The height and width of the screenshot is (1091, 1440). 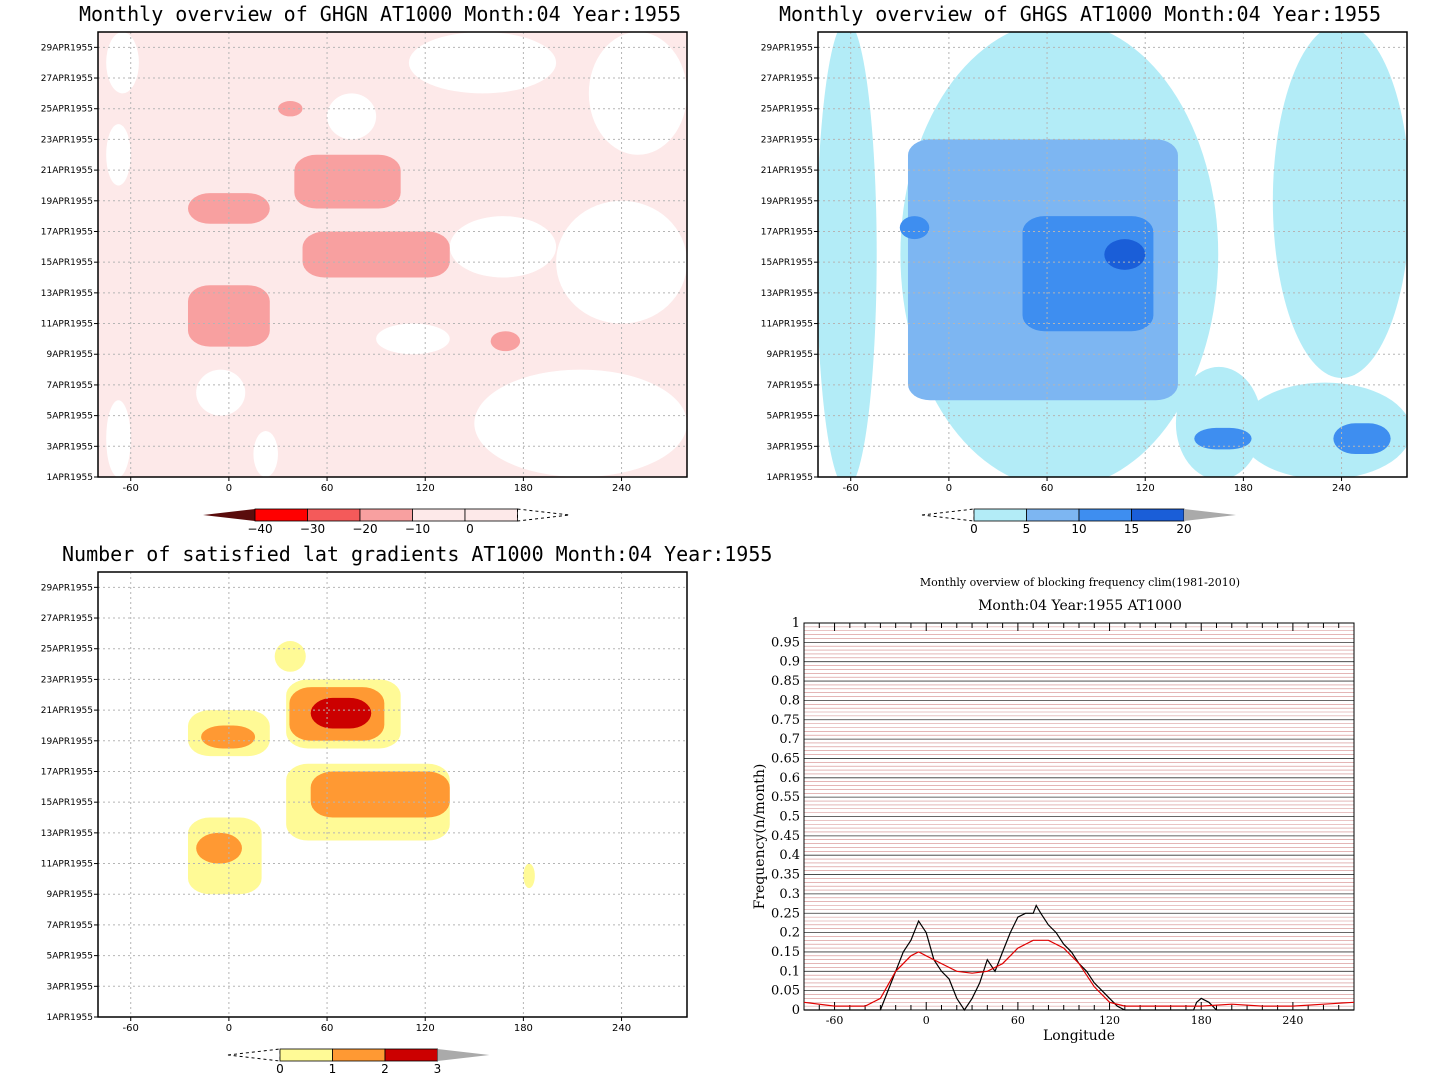 I want to click on colorbar-label: 0, so click(x=280, y=1069).